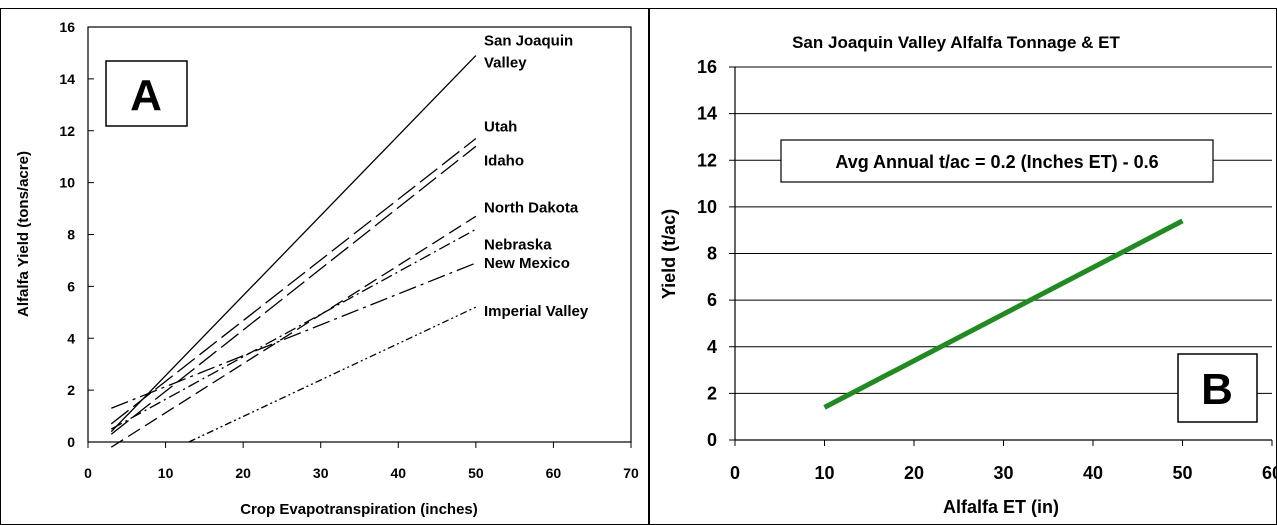 This screenshot has height=525, width=1277. What do you see at coordinates (528, 41) in the screenshot?
I see `series-label-san-joaquin-valley: San Joaquin` at bounding box center [528, 41].